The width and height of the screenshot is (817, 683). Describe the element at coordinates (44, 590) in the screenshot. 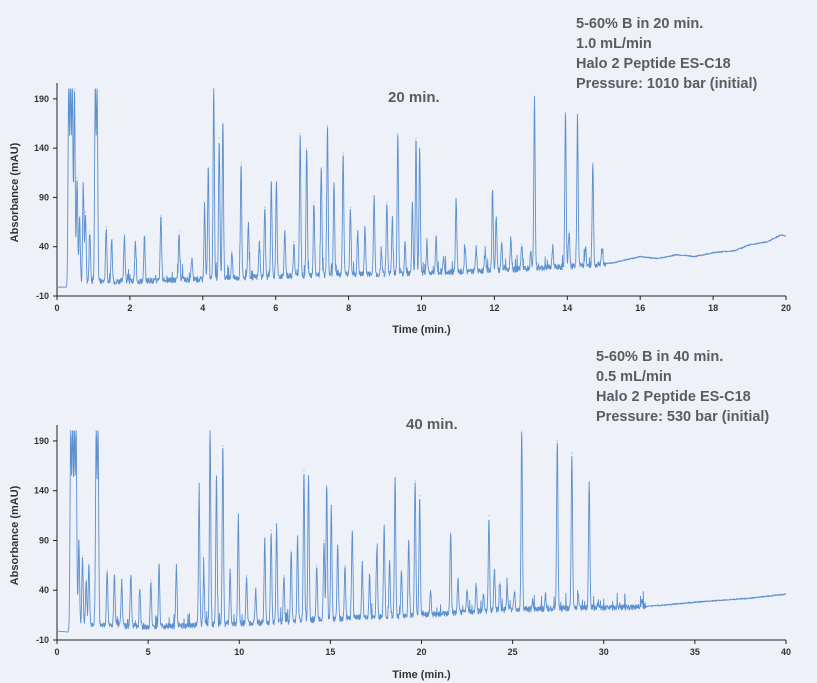

I see `y-tick-label: 40` at that location.